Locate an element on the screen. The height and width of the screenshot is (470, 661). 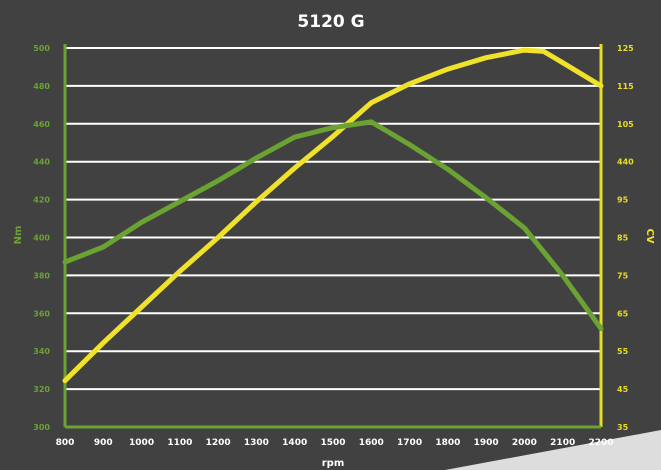
right-tick-labels: 35 45 55 65 75 85 95 440 105 115 125 is located at coordinates (625, 238).